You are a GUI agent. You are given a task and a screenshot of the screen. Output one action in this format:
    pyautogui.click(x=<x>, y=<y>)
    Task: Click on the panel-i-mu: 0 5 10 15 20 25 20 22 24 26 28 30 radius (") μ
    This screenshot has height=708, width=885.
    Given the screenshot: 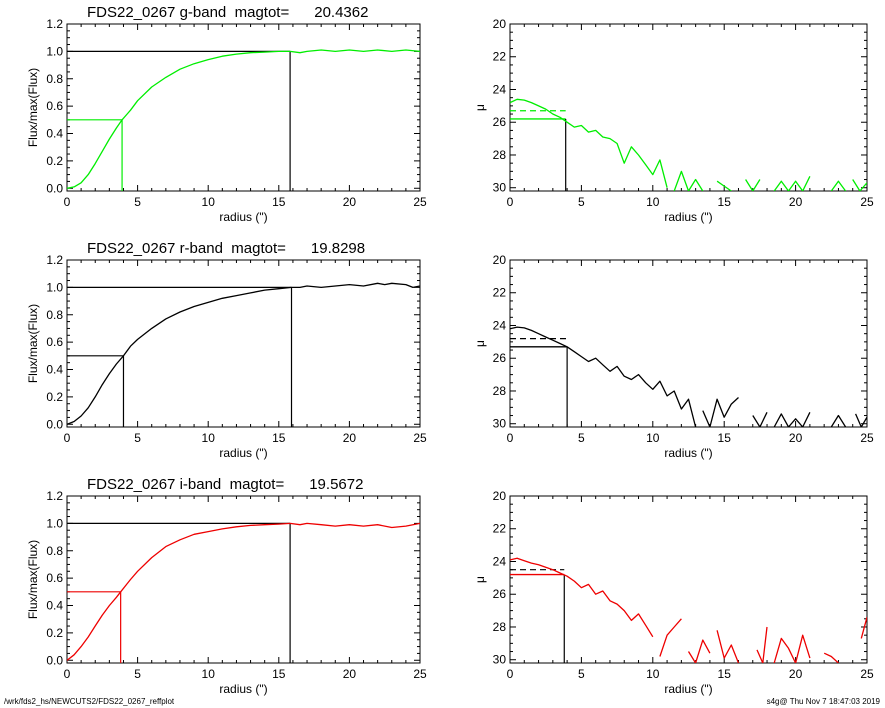 What is the action you would take?
    pyautogui.click(x=673, y=592)
    